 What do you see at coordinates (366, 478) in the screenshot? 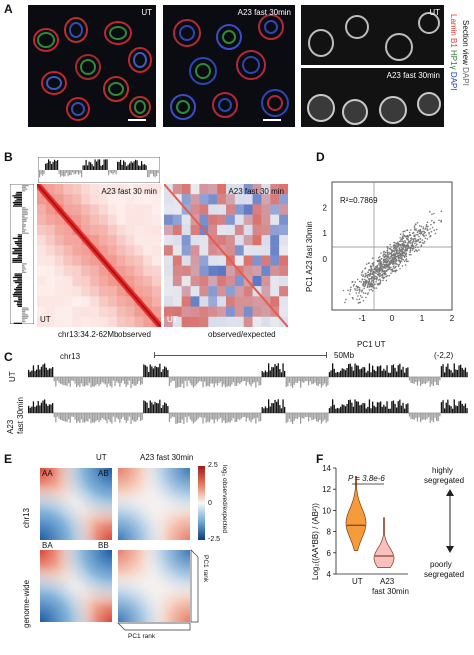
I see `f-pvalue: P = 3.8e-6` at bounding box center [366, 478].